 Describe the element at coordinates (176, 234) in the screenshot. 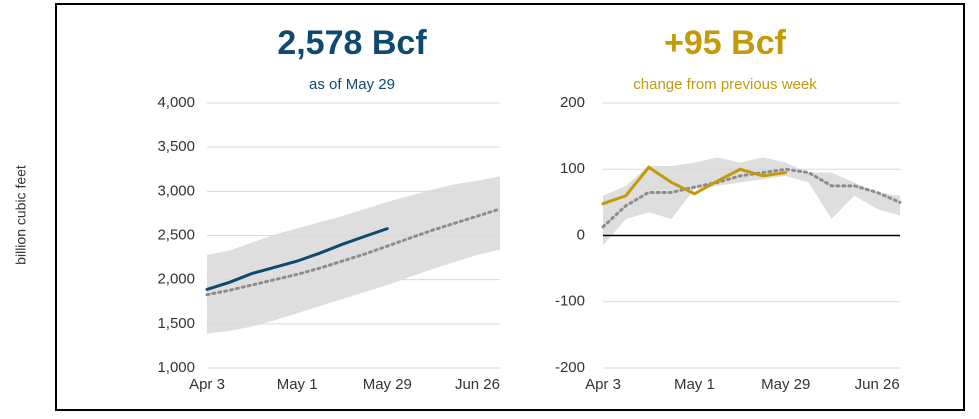

I see `y-tick-label: 2,500` at that location.